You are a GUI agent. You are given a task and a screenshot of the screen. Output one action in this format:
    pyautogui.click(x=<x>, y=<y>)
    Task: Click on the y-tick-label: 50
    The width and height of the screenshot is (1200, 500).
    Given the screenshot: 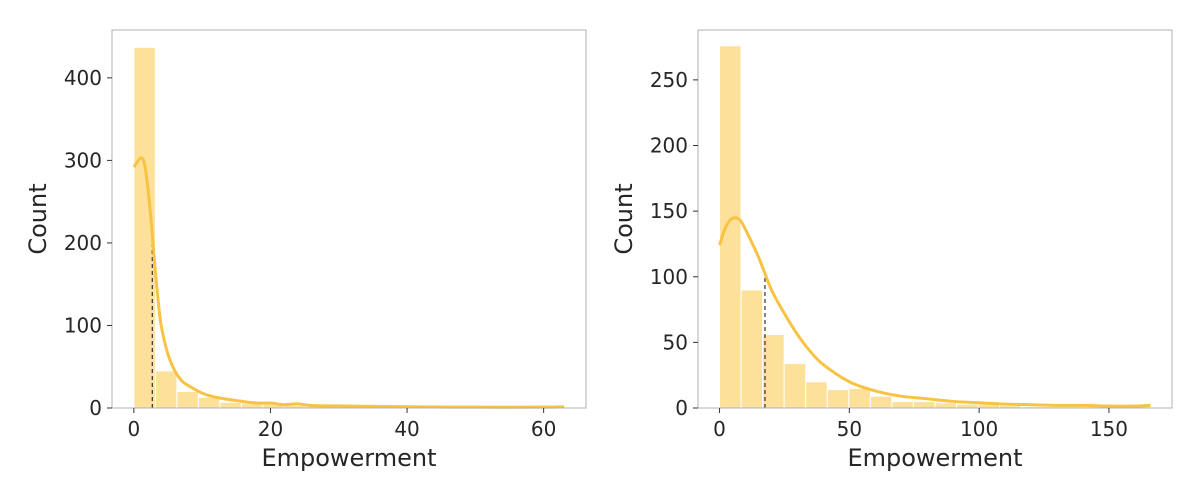 What is the action you would take?
    pyautogui.click(x=675, y=342)
    